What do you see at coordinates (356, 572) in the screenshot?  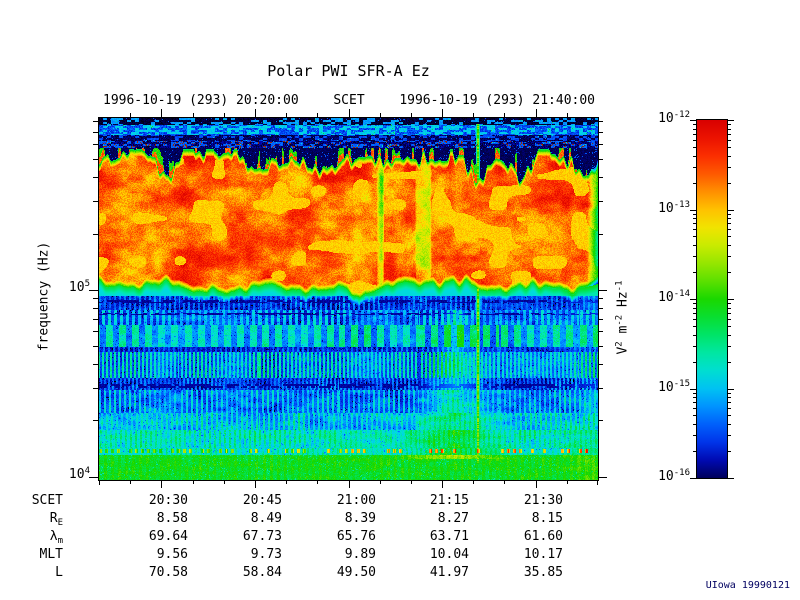 I see `table-cell: 49.50` at bounding box center [356, 572].